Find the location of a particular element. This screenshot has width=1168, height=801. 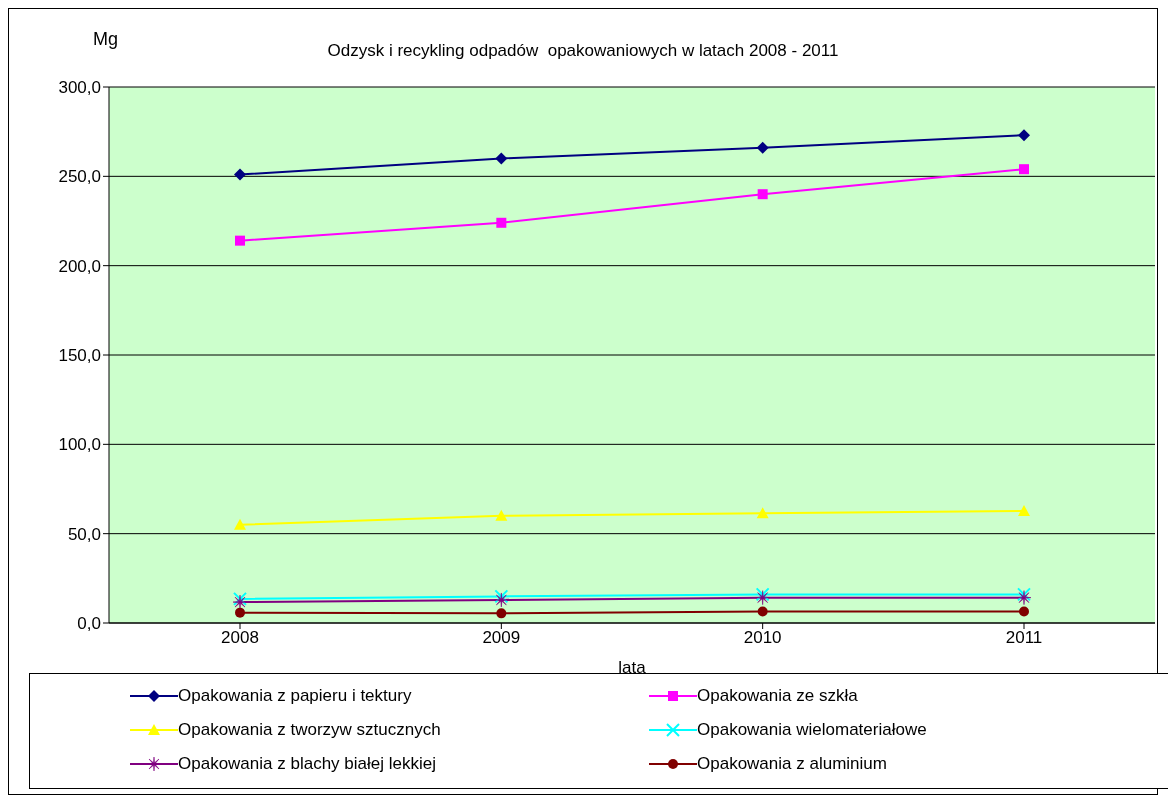

x-tick-label: 2008 is located at coordinates (240, 638).